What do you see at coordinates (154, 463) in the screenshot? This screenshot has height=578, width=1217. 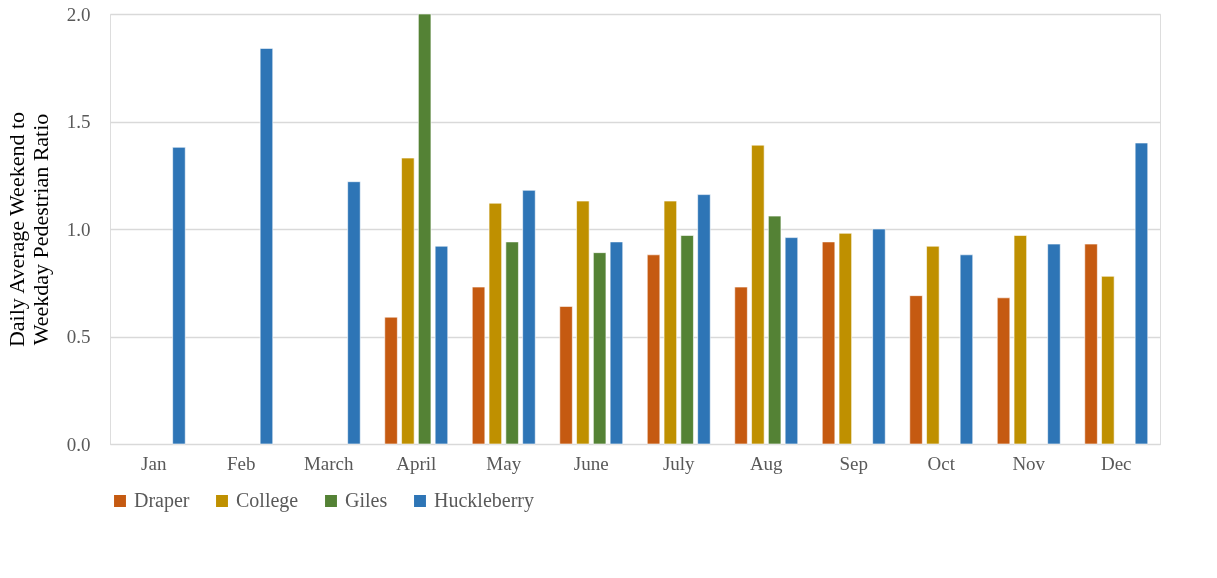 I see `x-tick-label: Jan` at bounding box center [154, 463].